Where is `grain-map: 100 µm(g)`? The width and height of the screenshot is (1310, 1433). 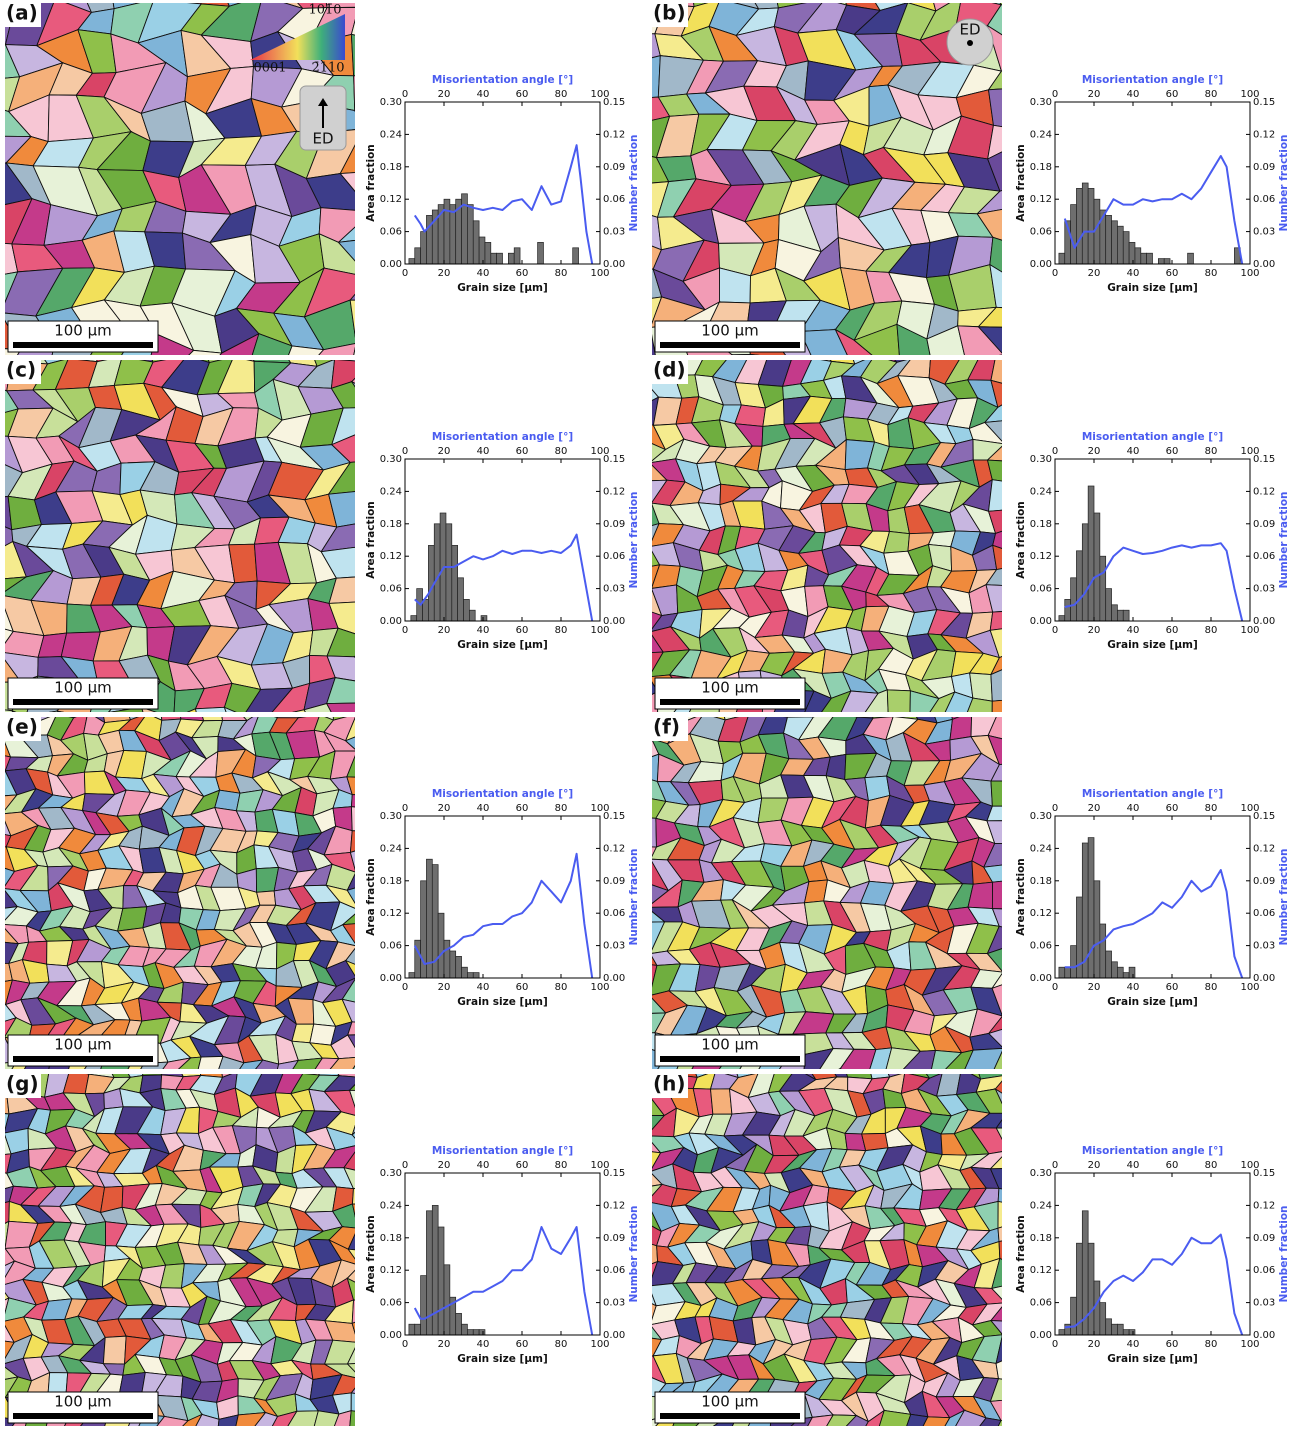
grain-map: 100 µm(g) is located at coordinates (197, 1241).